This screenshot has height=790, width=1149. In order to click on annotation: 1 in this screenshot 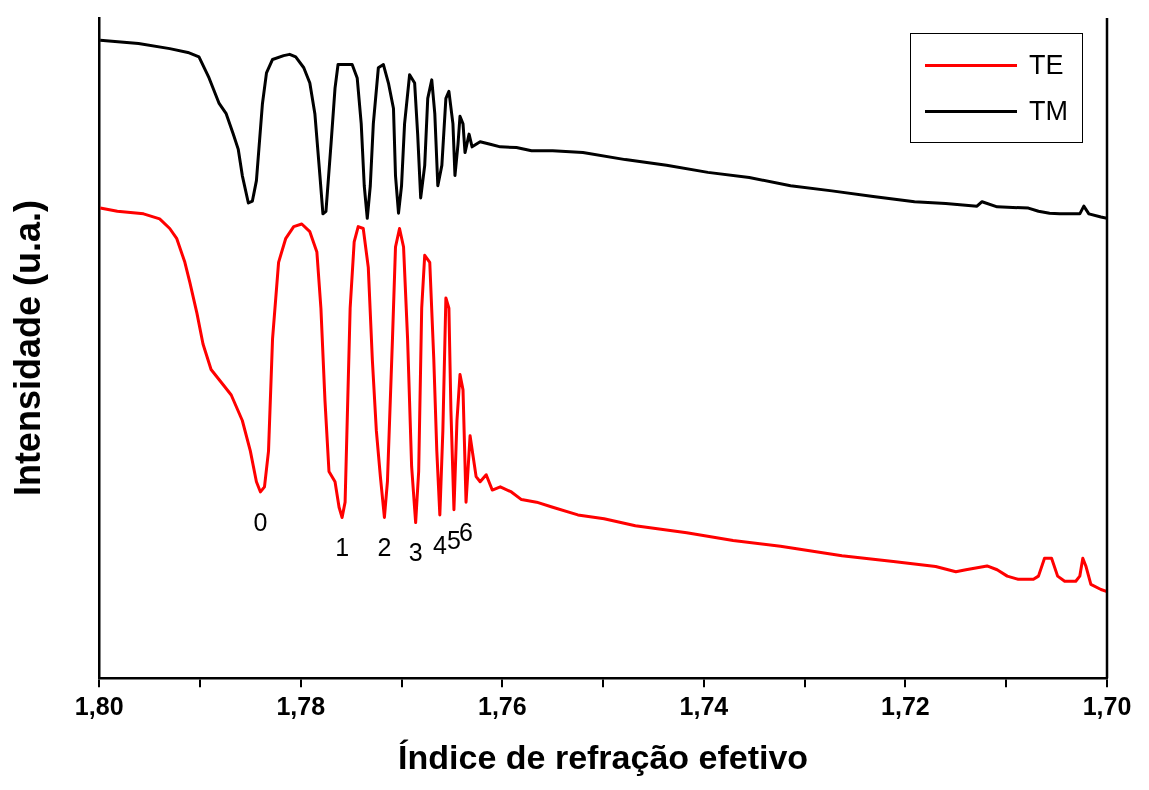, I will do `click(342, 547)`.